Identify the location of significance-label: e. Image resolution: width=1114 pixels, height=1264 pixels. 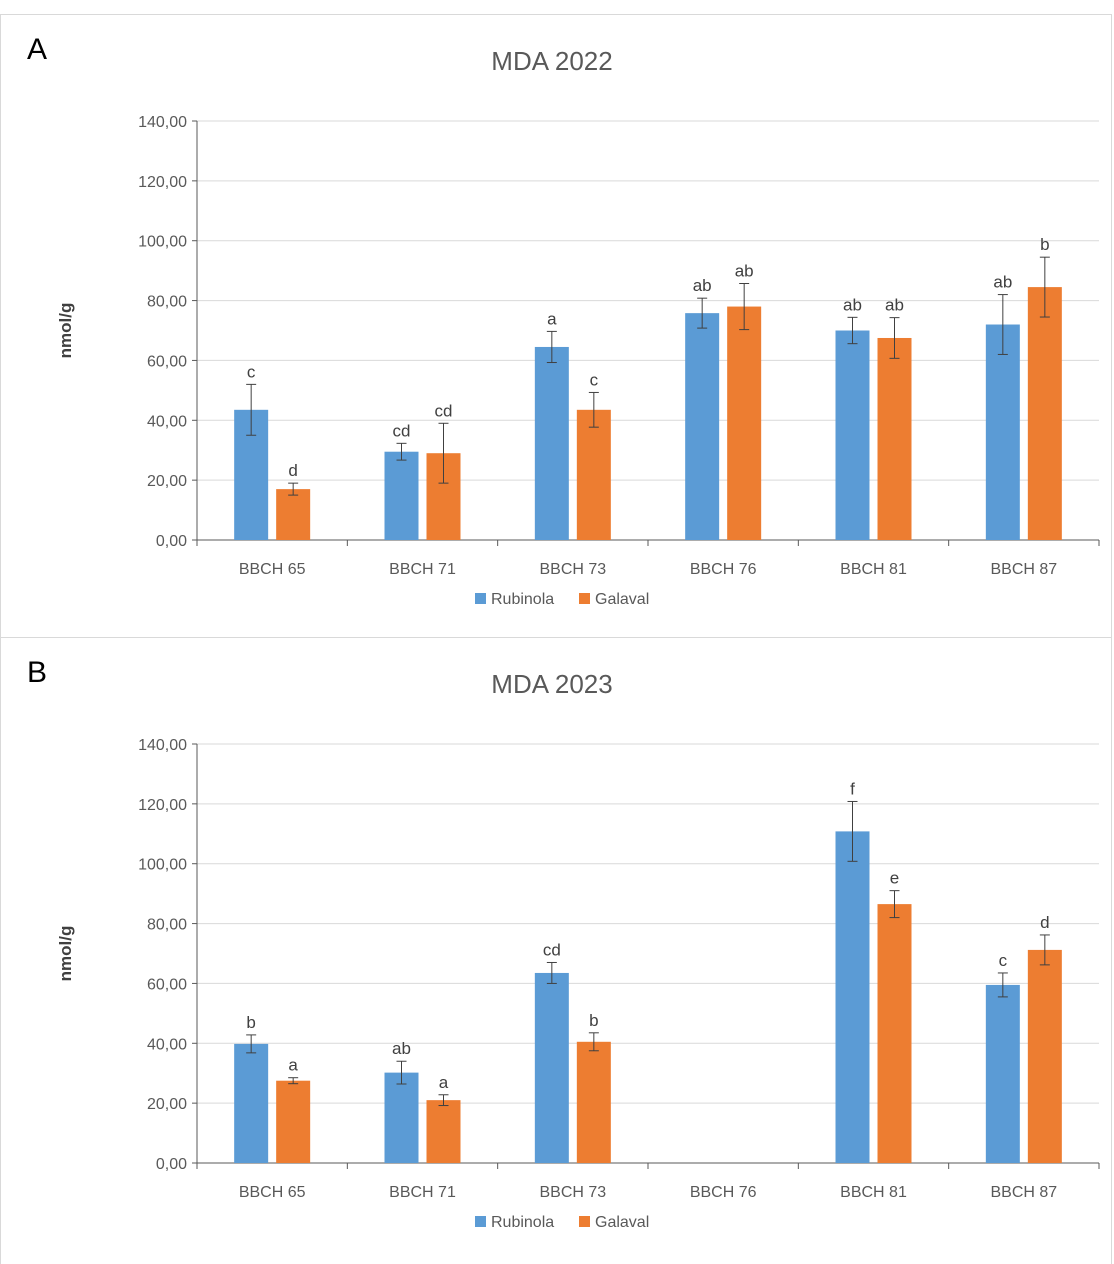
(894, 878).